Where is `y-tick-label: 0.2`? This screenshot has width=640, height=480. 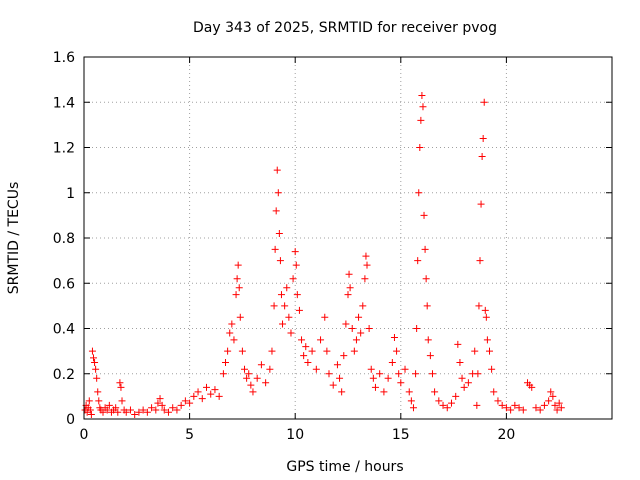 y-tick-label: 0.2 is located at coordinates (64, 375).